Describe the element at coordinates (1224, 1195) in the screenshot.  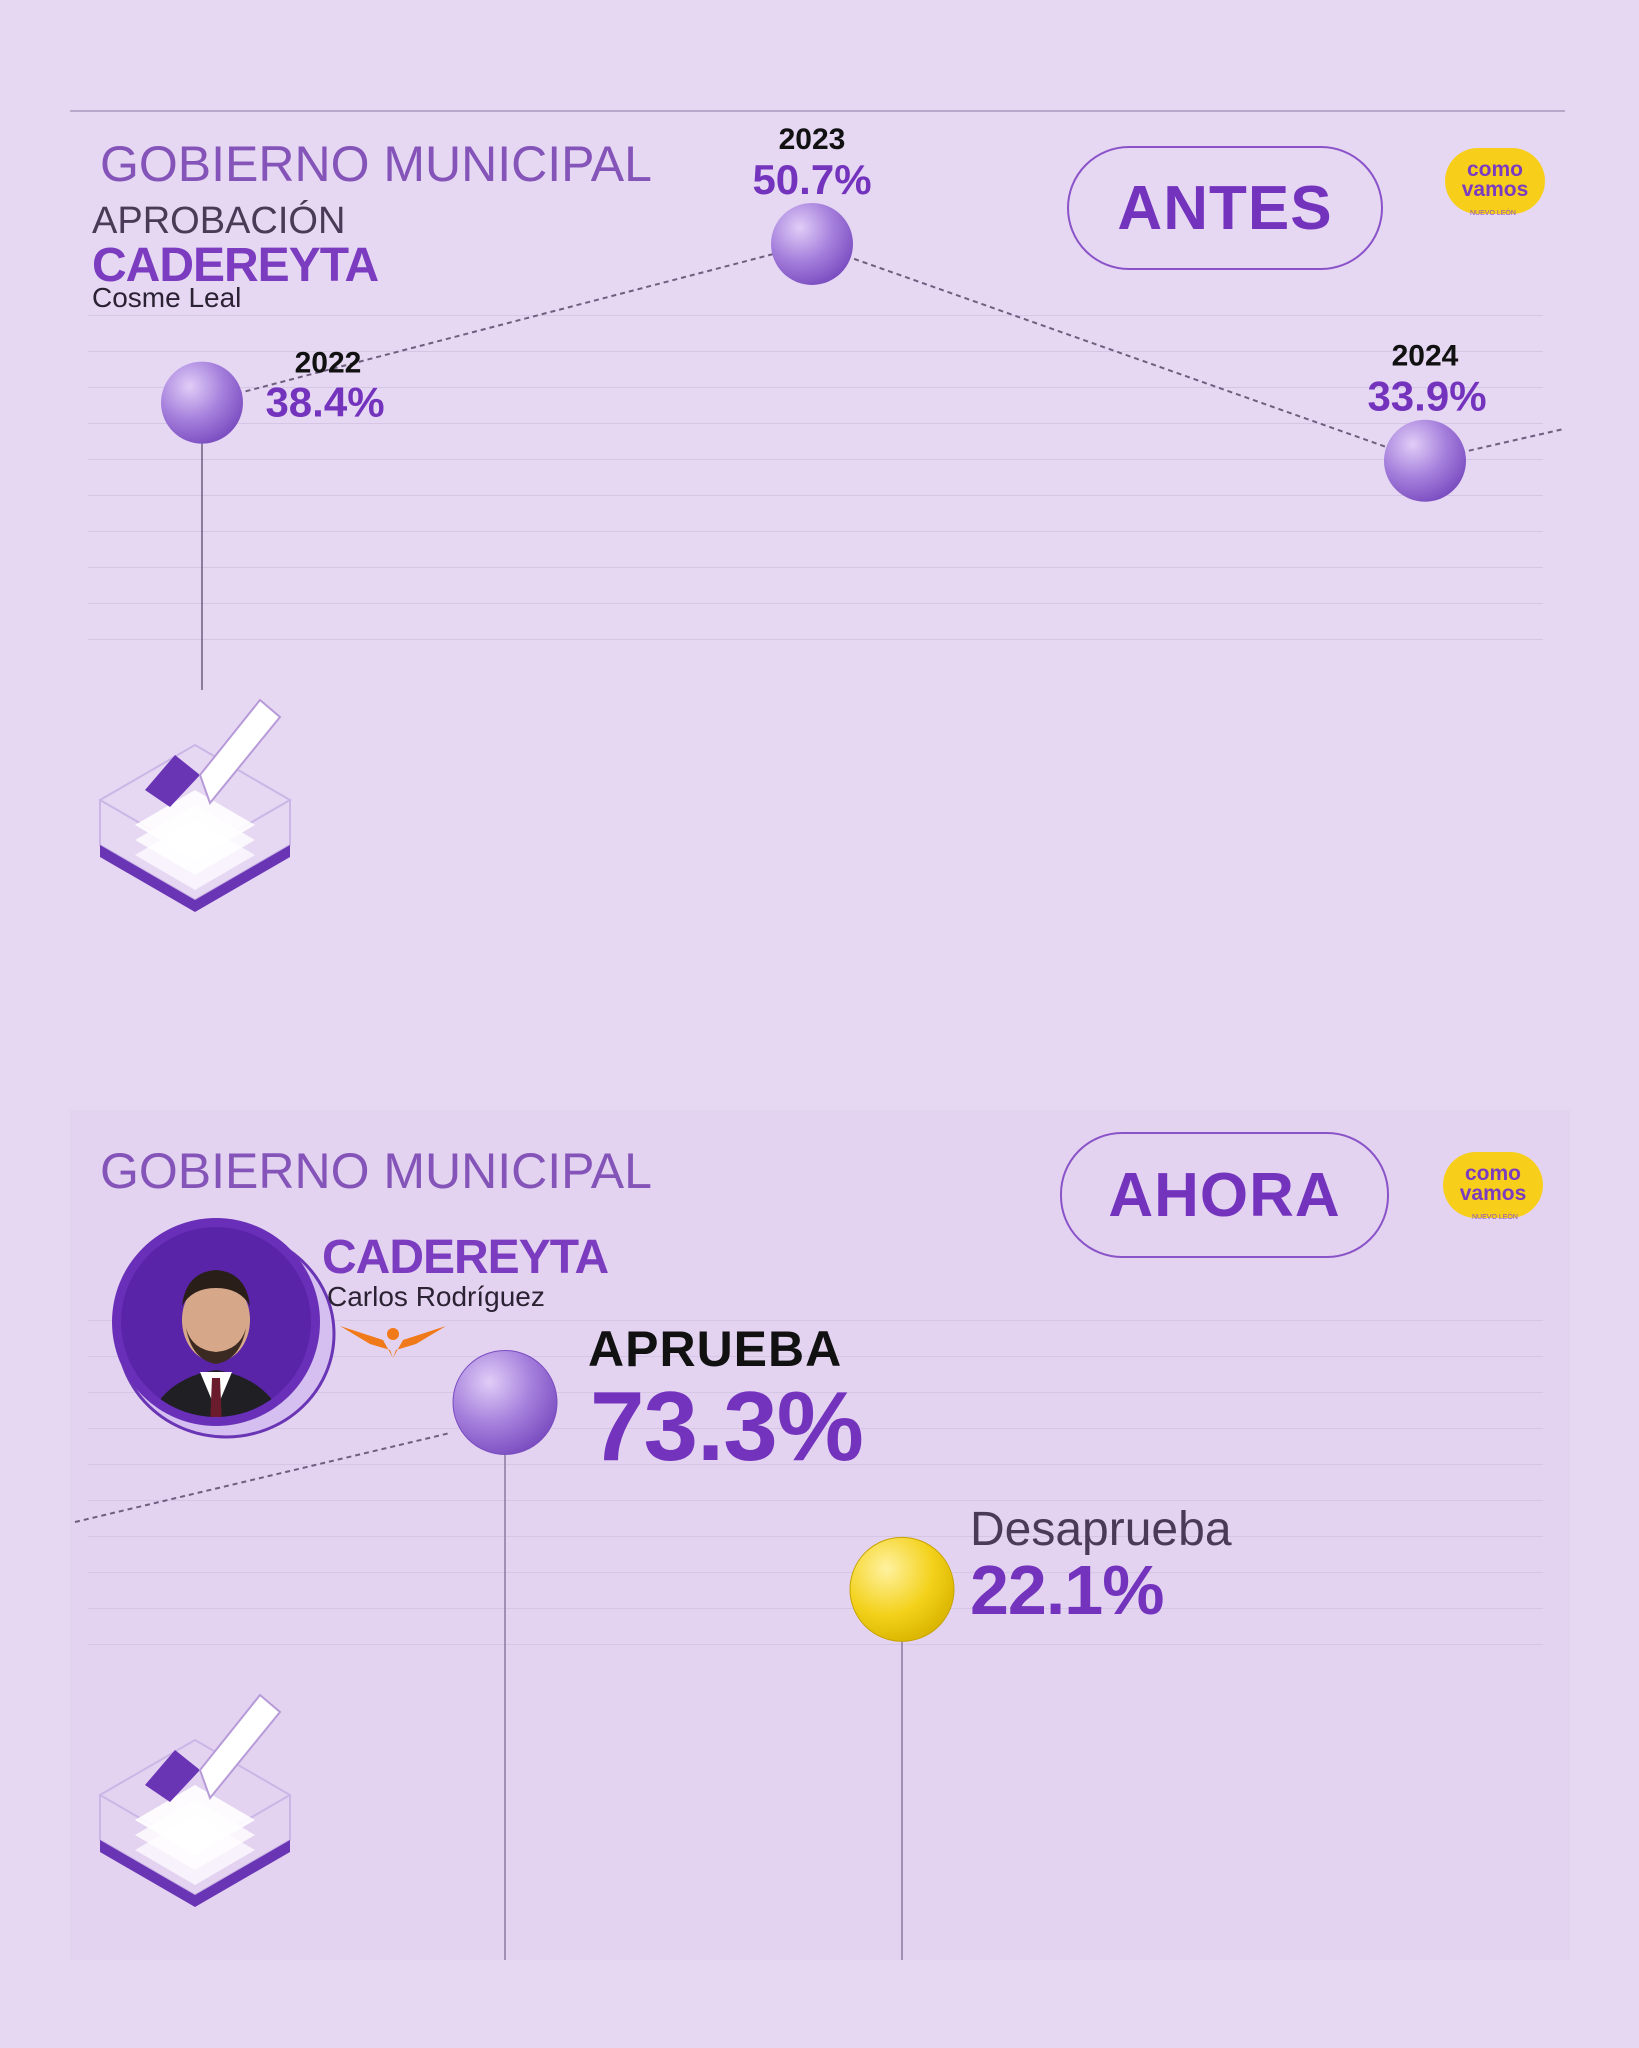
I see `ahora-badge: AHORA` at that location.